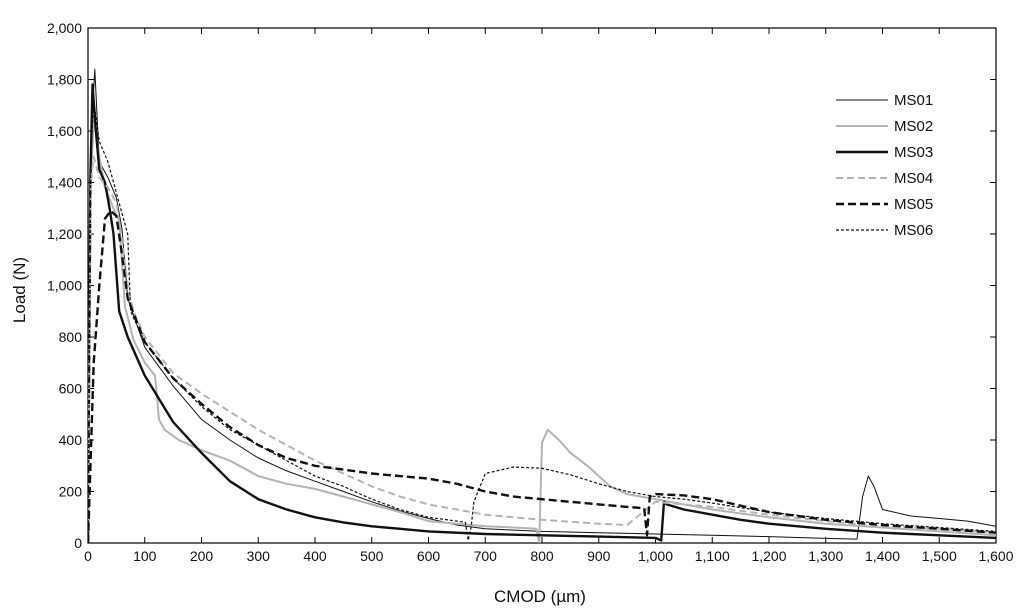 The width and height of the screenshot is (1024, 608). What do you see at coordinates (88, 556) in the screenshot?
I see `x-tick-label: 0` at bounding box center [88, 556].